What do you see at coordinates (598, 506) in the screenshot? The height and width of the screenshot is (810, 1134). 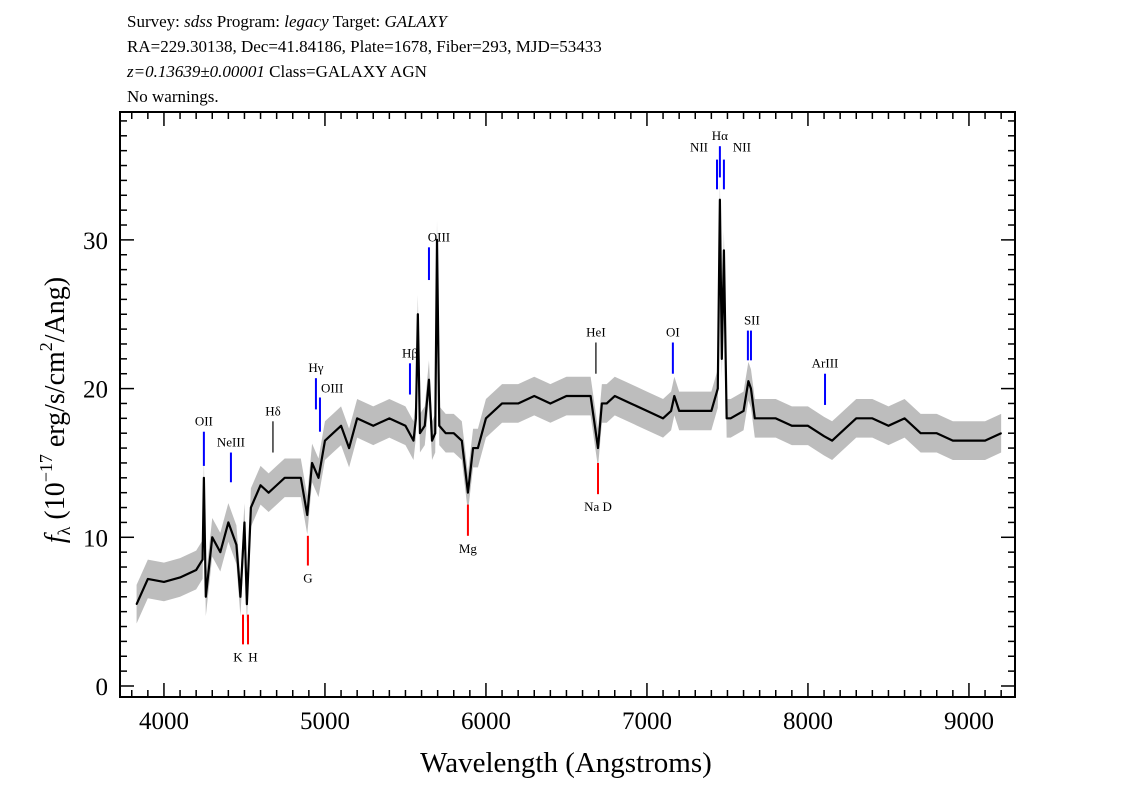 I see `line-label: Na D` at bounding box center [598, 506].